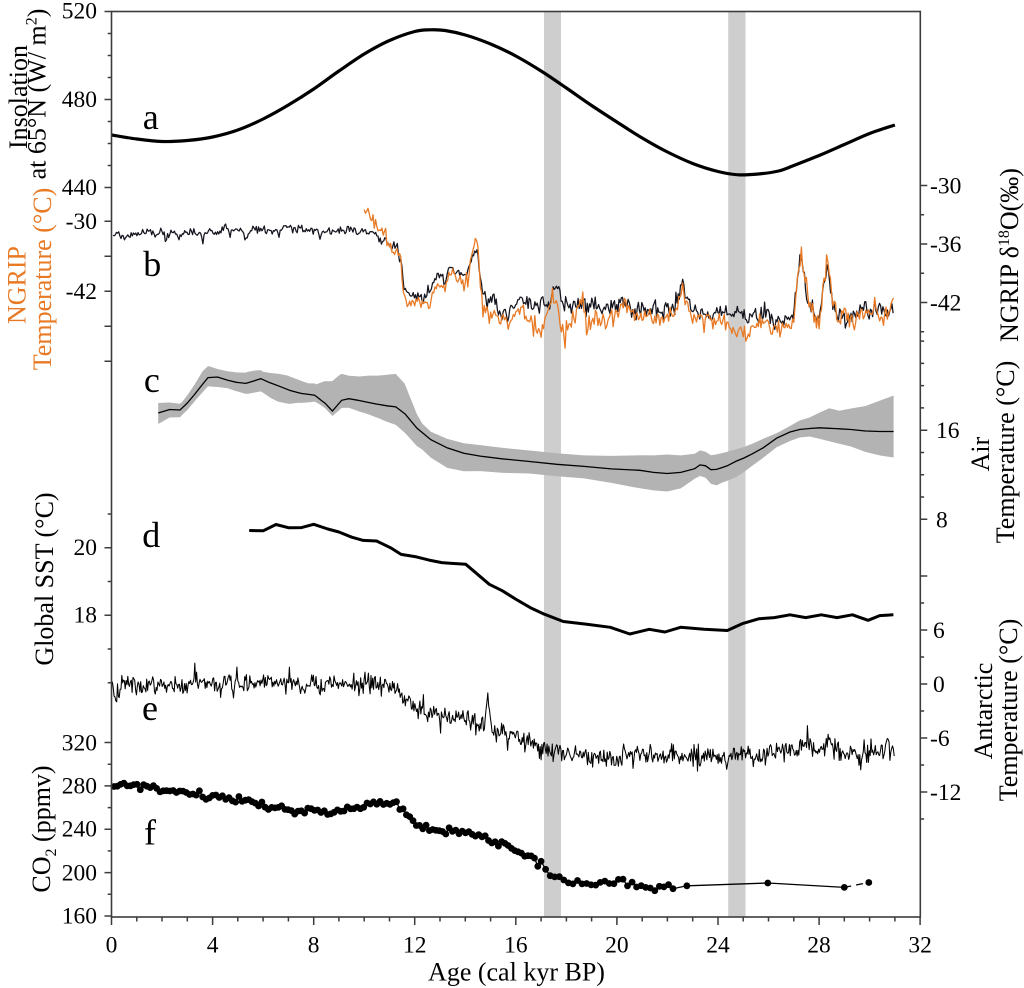 The image size is (1024, 988). Describe the element at coordinates (940, 739) in the screenshot. I see `svg-text: -6` at that location.